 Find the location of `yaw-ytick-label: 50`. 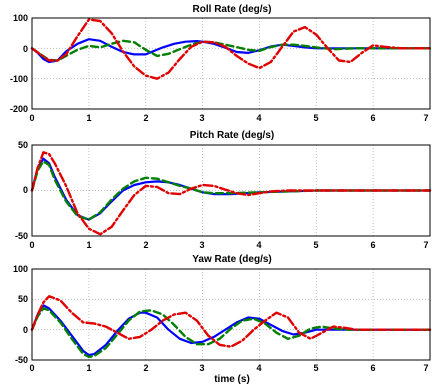

yaw-ytick-label: 50 is located at coordinates (23, 299).